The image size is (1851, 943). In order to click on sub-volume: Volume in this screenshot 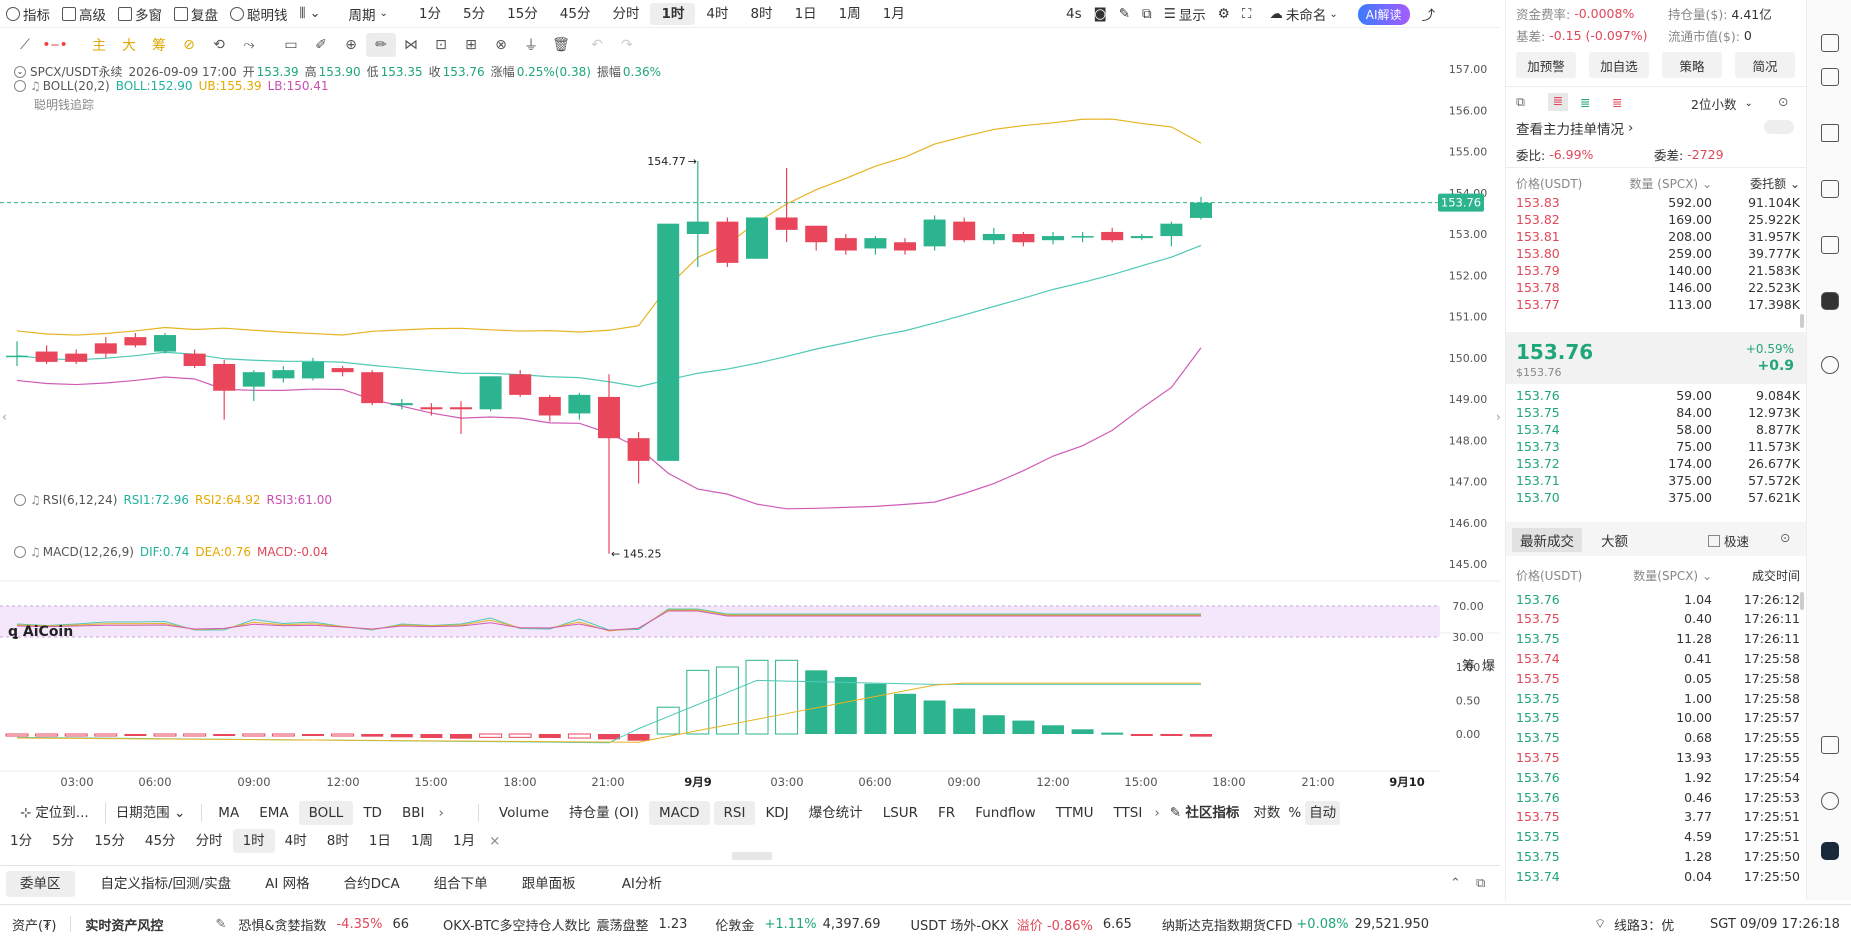, I will do `click(524, 813)`.